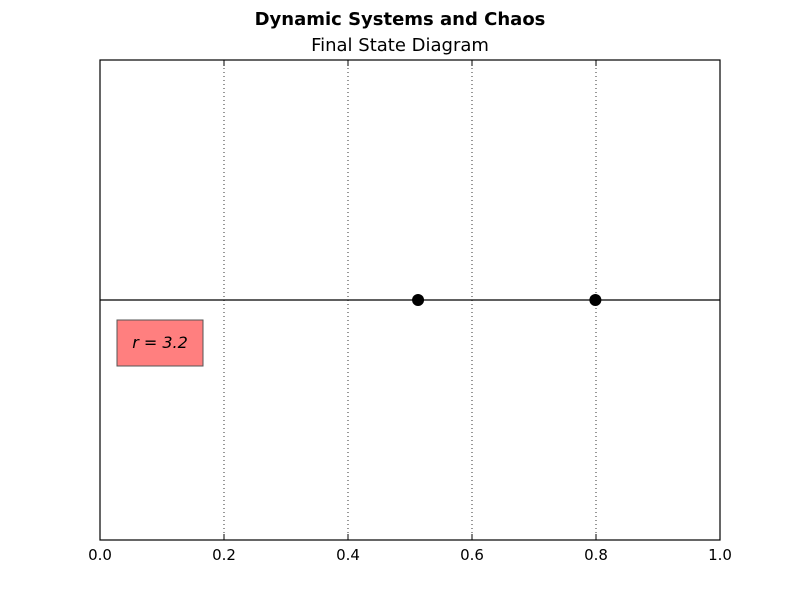  I want to click on figure-suptitle: Dynamic Systems and Chaos, so click(400, 19).